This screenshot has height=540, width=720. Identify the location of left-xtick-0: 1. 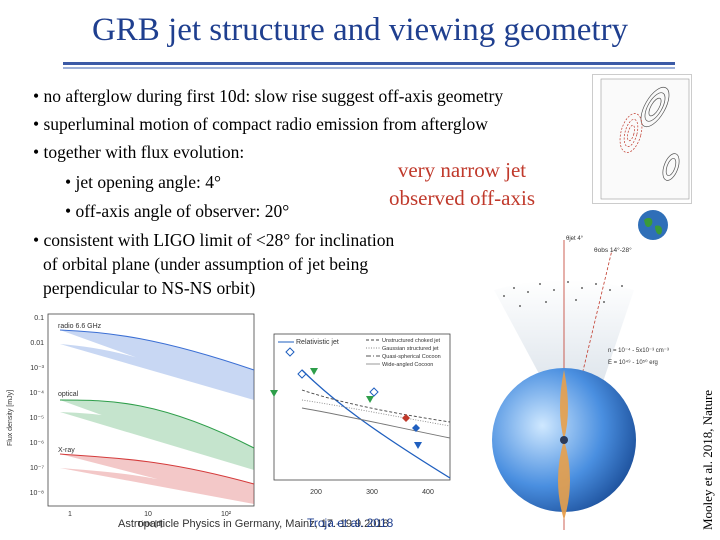
(70, 514).